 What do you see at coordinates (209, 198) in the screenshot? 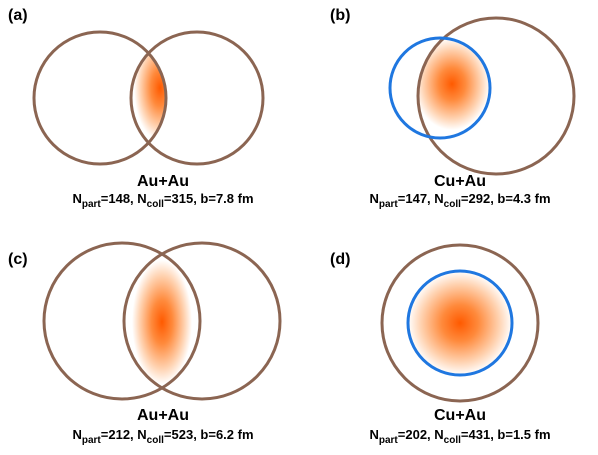
I see `caption-text: =315, b=7.8 fm` at bounding box center [209, 198].